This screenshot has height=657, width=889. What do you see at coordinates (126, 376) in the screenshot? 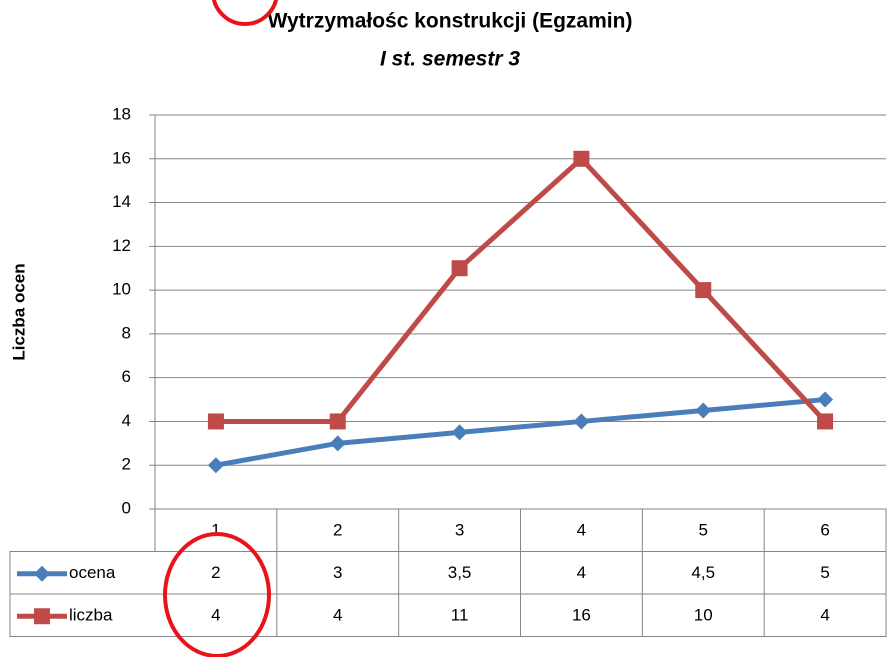
I see `y-tick-label: 6` at bounding box center [126, 376].